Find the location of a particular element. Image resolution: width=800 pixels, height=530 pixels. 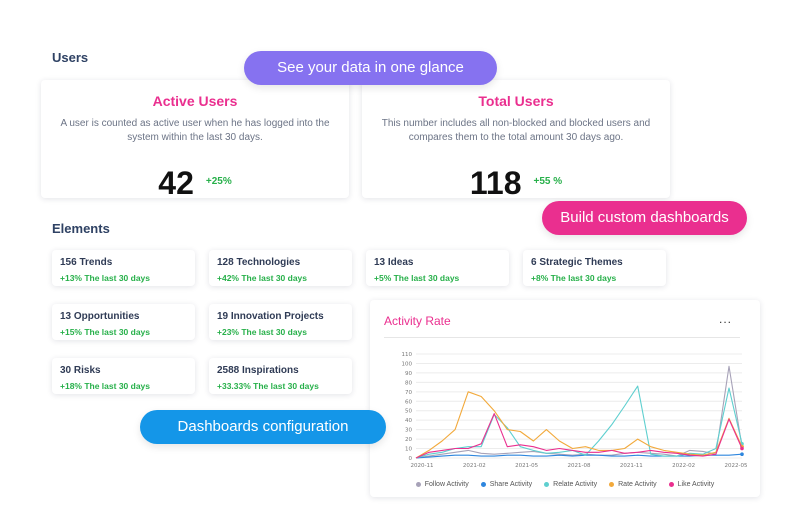

banner-see-data: See your data in one glance is located at coordinates (370, 68).